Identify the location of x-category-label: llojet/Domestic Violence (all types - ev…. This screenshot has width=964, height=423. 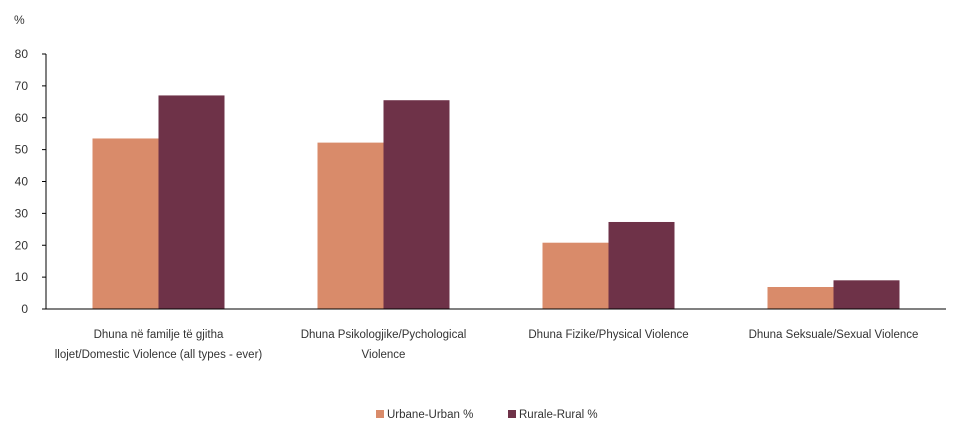
(159, 355).